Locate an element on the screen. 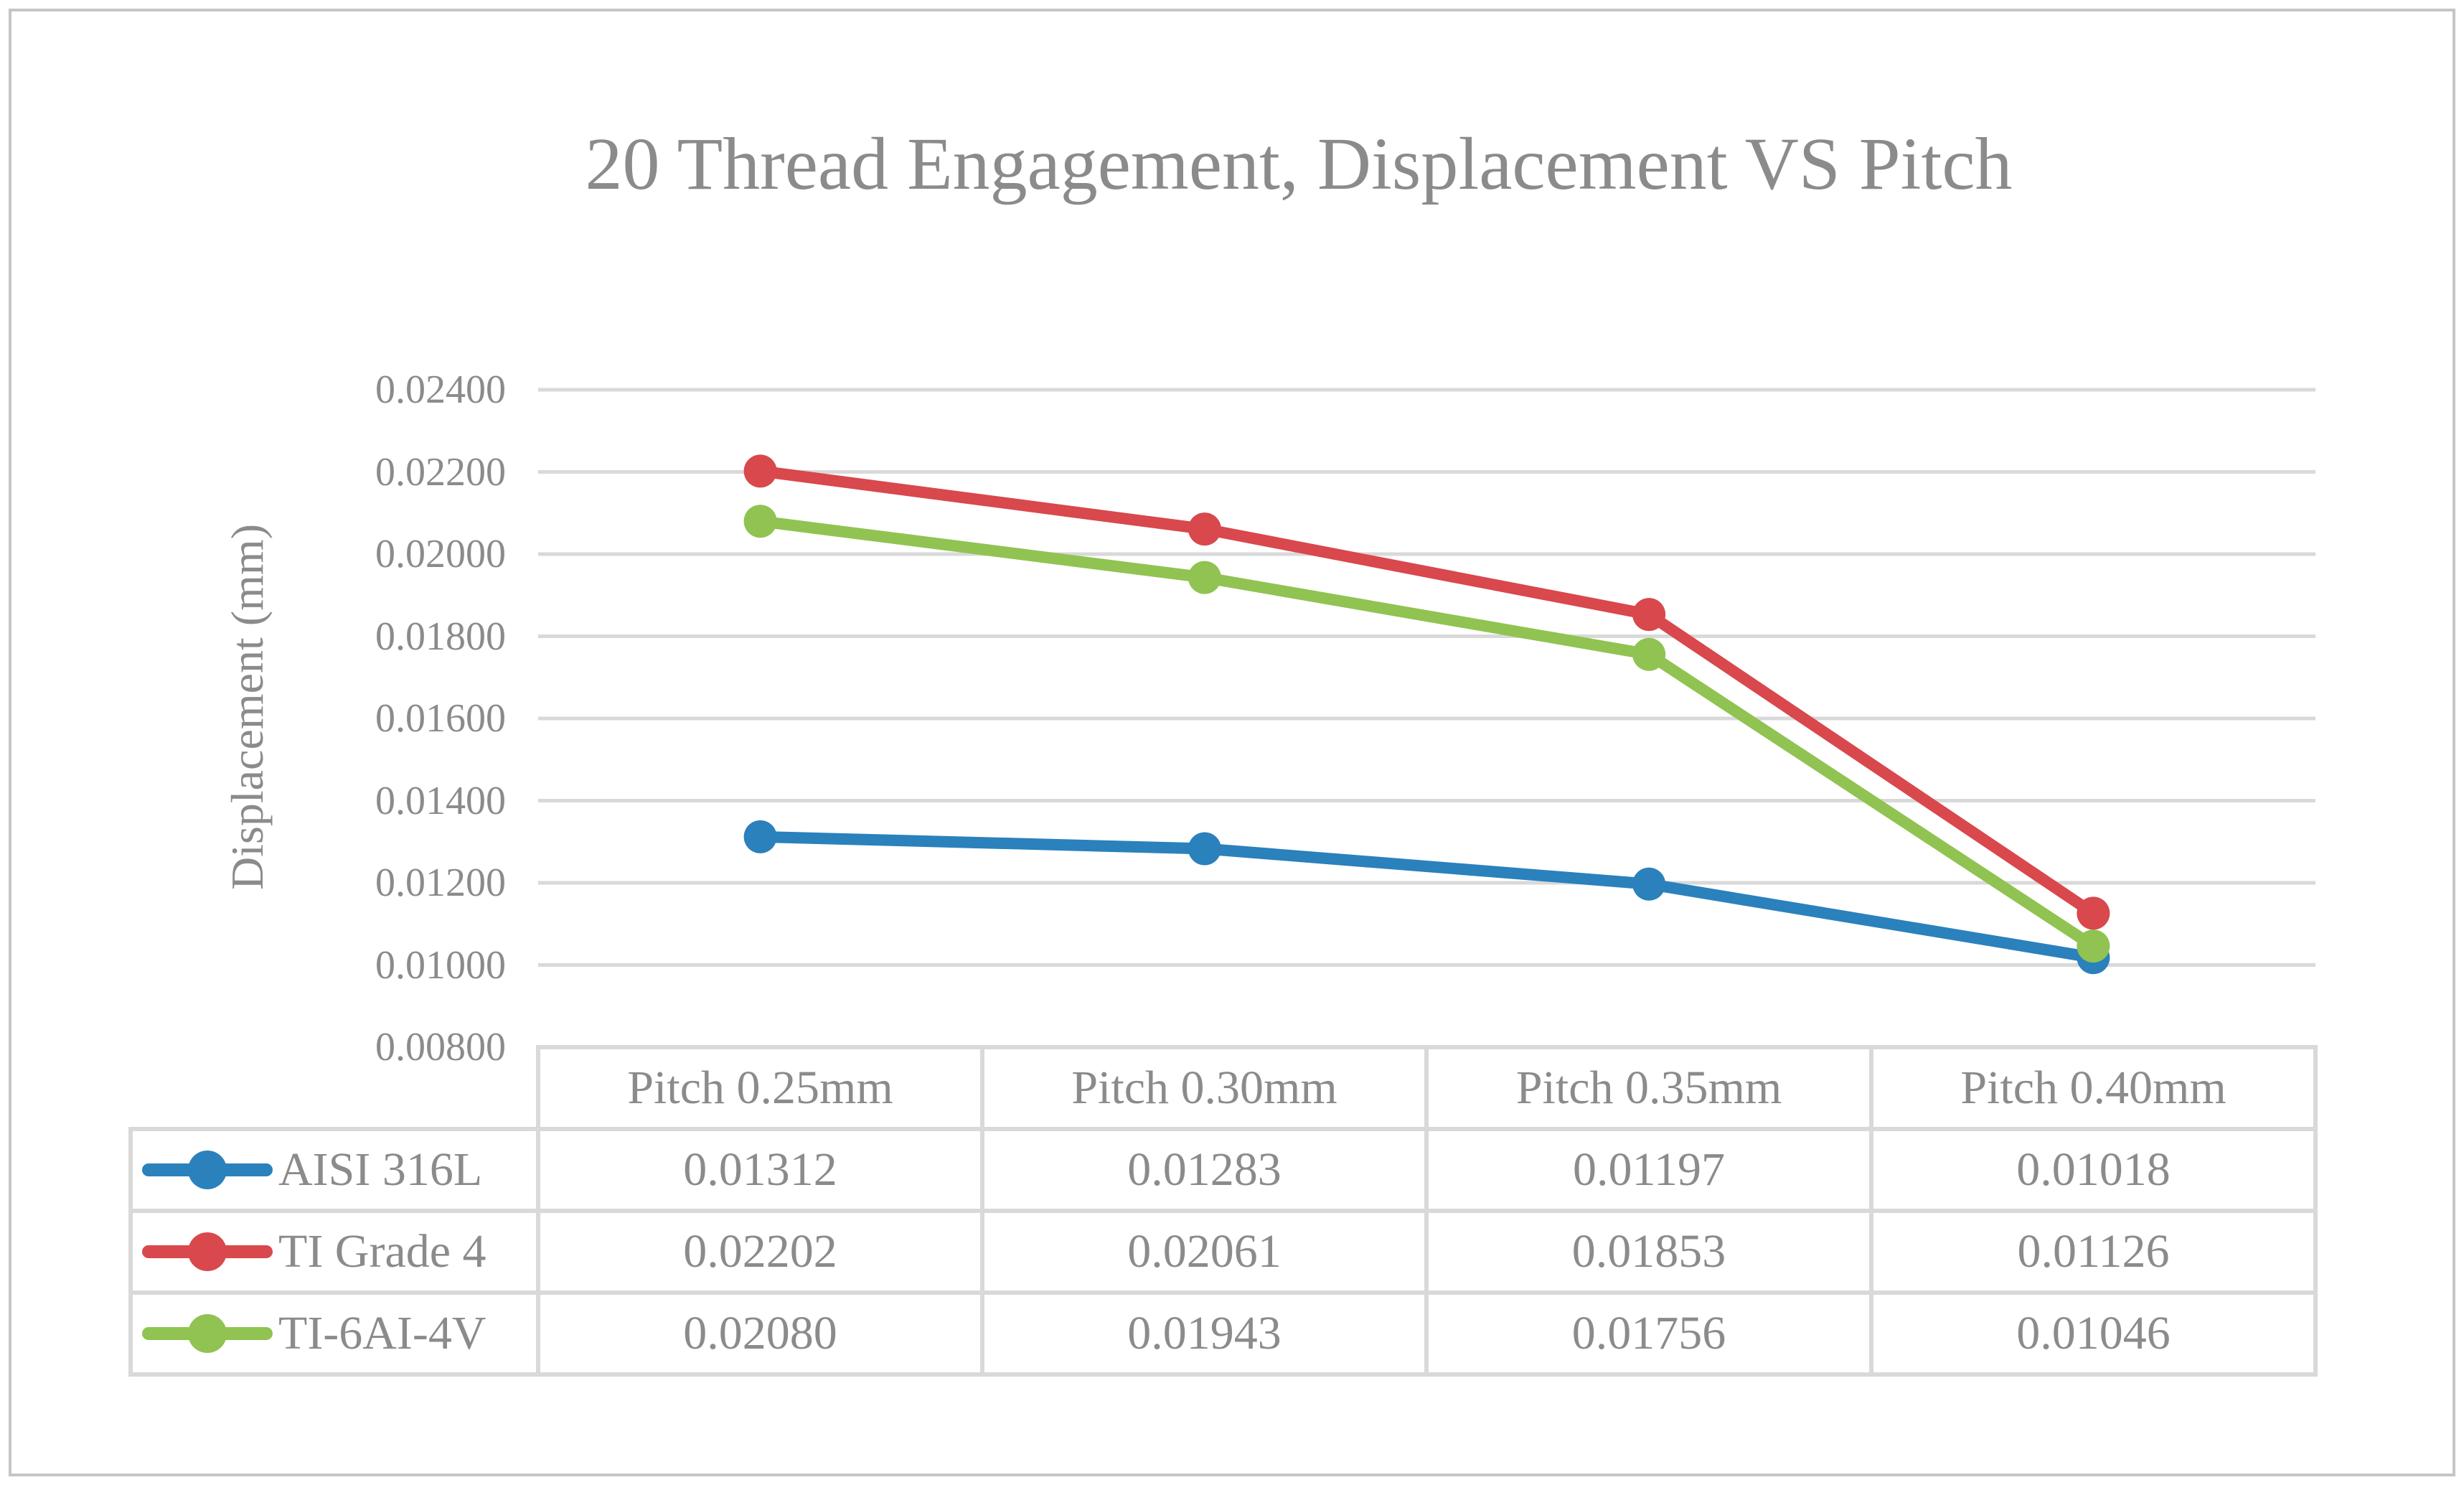 The width and height of the screenshot is (2464, 1485). legend-label-ti-6ai-4v: TI-6AI-4V is located at coordinates (382, 1333).